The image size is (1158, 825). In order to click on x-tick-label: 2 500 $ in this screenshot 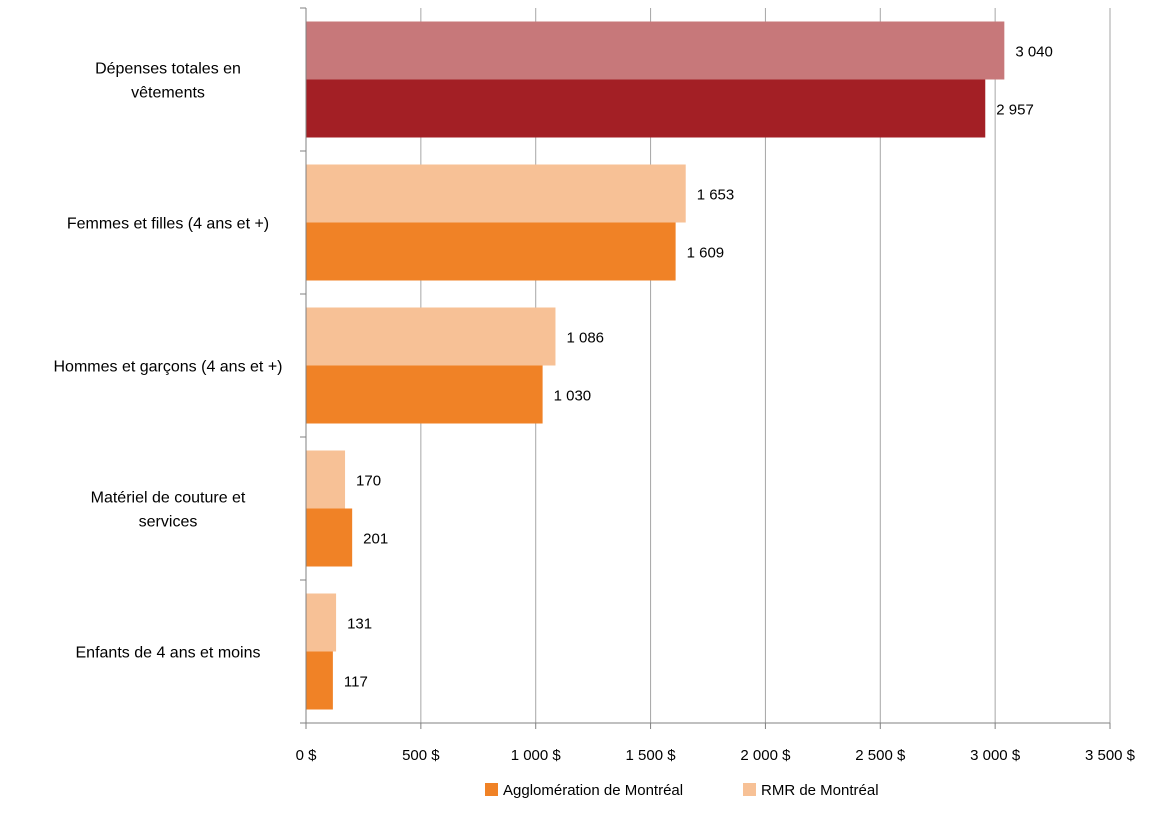, I will do `click(880, 755)`.